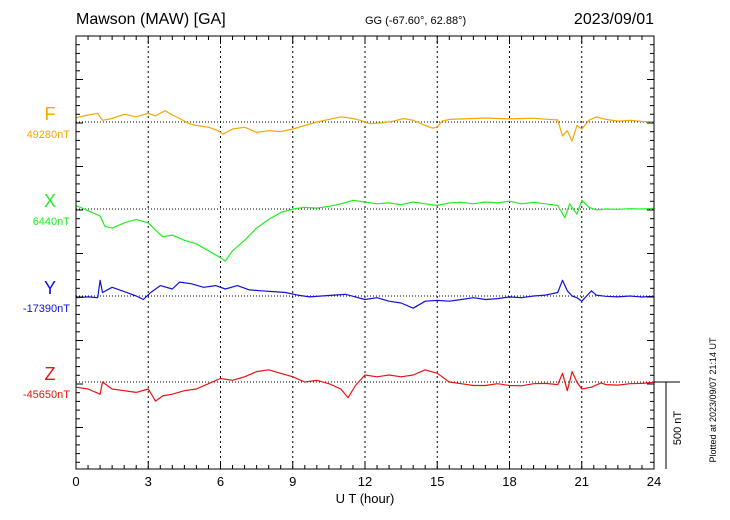 The image size is (730, 520). What do you see at coordinates (365, 126) in the screenshot?
I see `series-line-f` at bounding box center [365, 126].